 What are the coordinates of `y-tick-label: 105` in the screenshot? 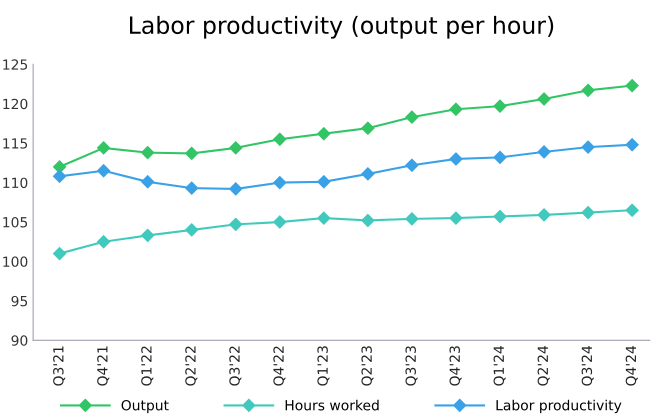 It's located at (15, 222).